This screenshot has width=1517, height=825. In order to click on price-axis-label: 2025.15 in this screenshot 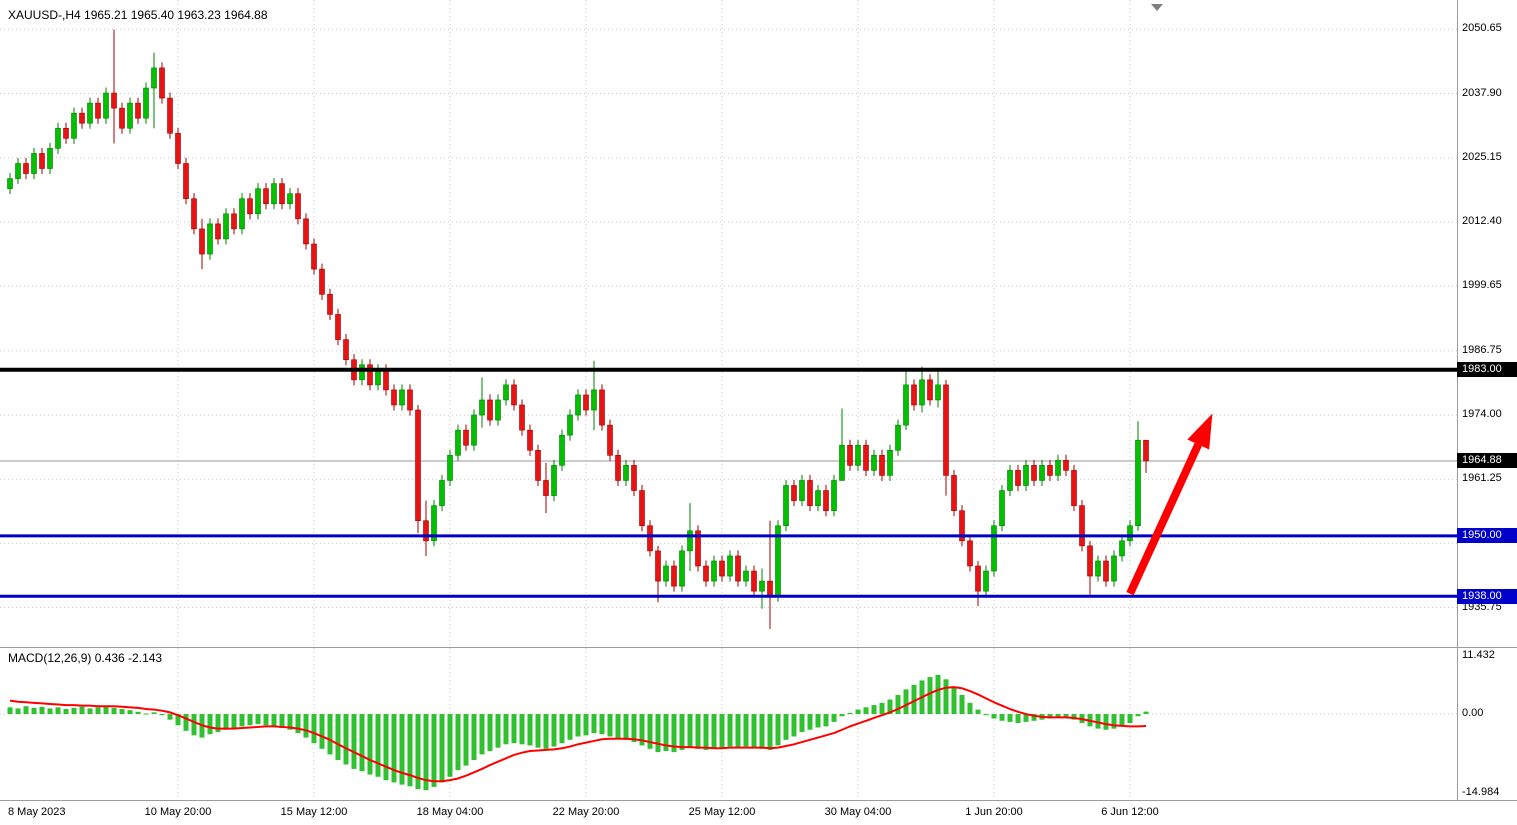, I will do `click(1482, 156)`.